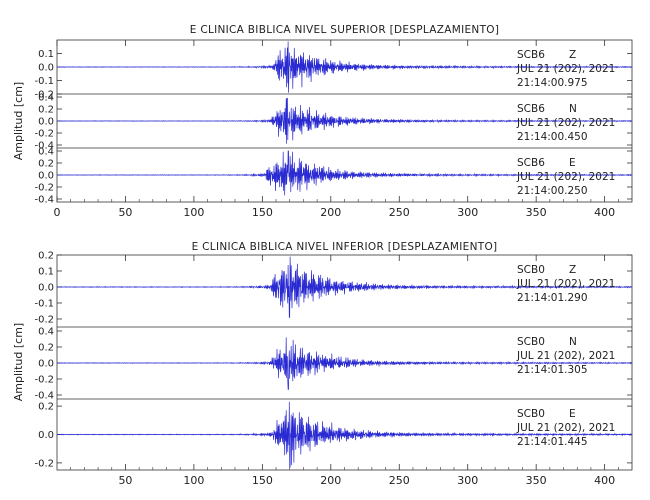  Describe the element at coordinates (552, 298) in the screenshot. I see `trace-time-label: 21:14:01.290` at that location.